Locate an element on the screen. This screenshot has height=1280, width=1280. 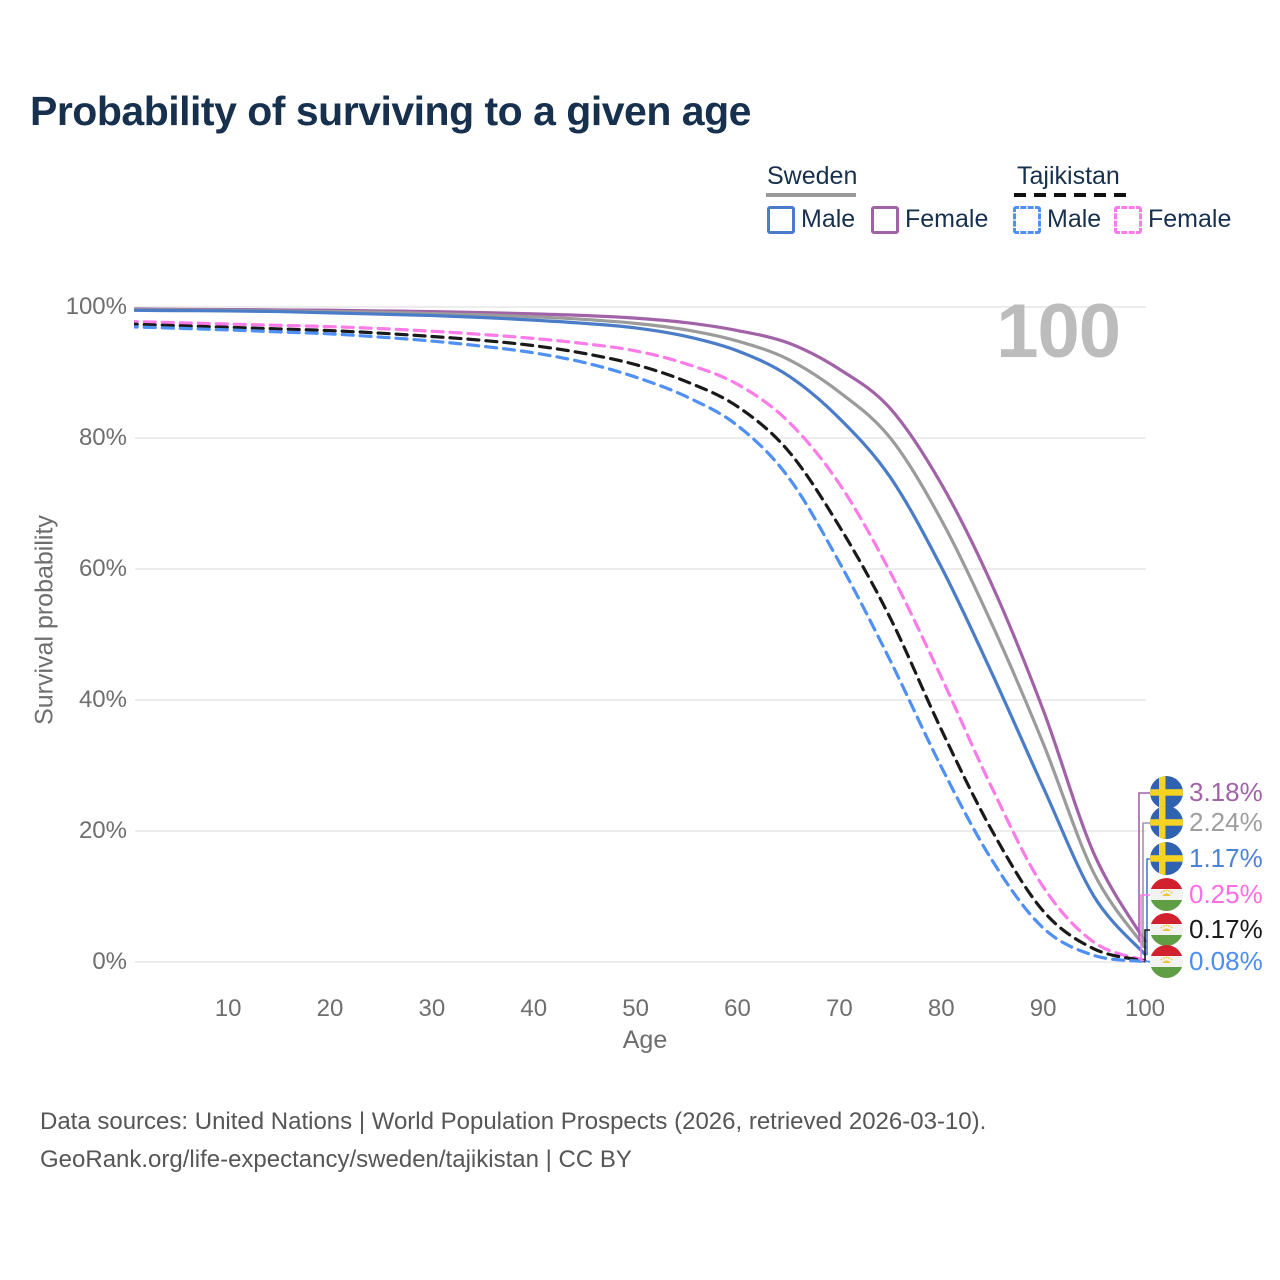
y-tick-label: 60% is located at coordinates (102, 568).